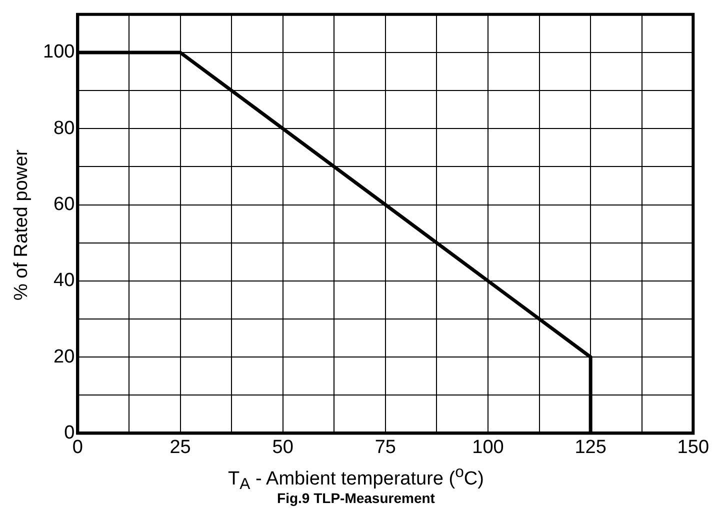 This screenshot has width=712, height=512. Describe the element at coordinates (385, 447) in the screenshot. I see `x-tick-label: 75` at that location.